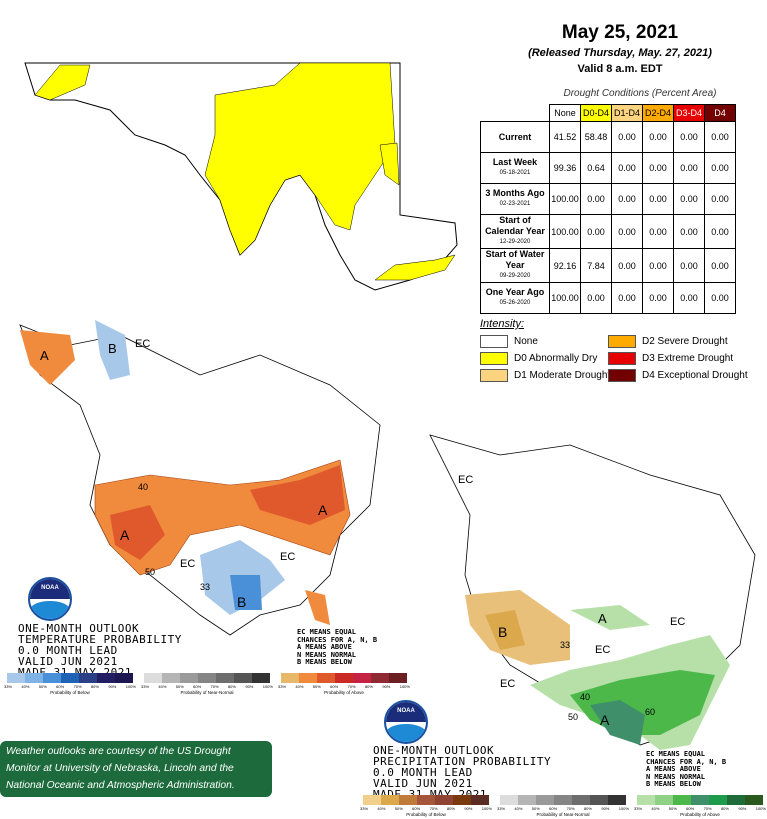  What do you see at coordinates (112, 350) in the screenshot?
I see `below-alaska` at bounding box center [112, 350].